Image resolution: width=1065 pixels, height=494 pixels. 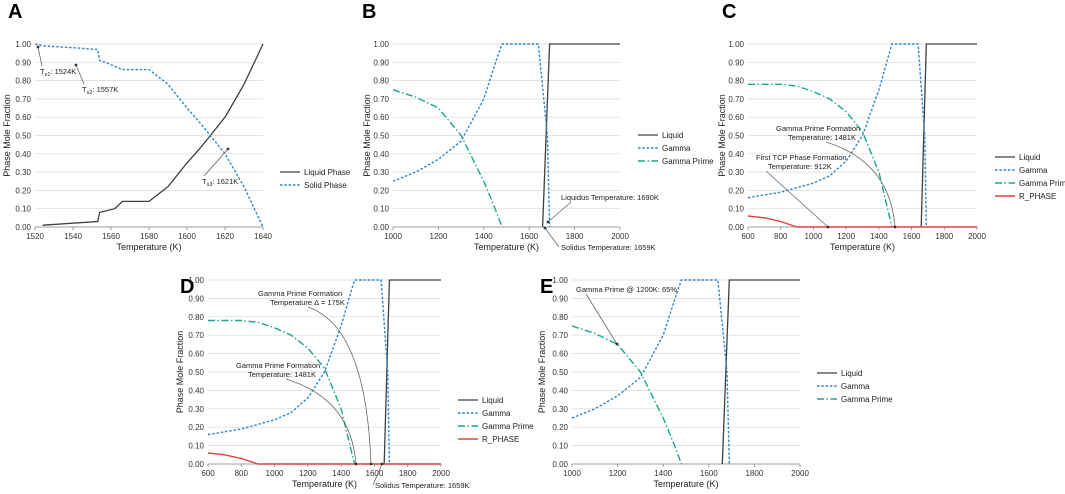 What do you see at coordinates (35, 236) in the screenshot?
I see `x-tick-label: 1520` at bounding box center [35, 236].